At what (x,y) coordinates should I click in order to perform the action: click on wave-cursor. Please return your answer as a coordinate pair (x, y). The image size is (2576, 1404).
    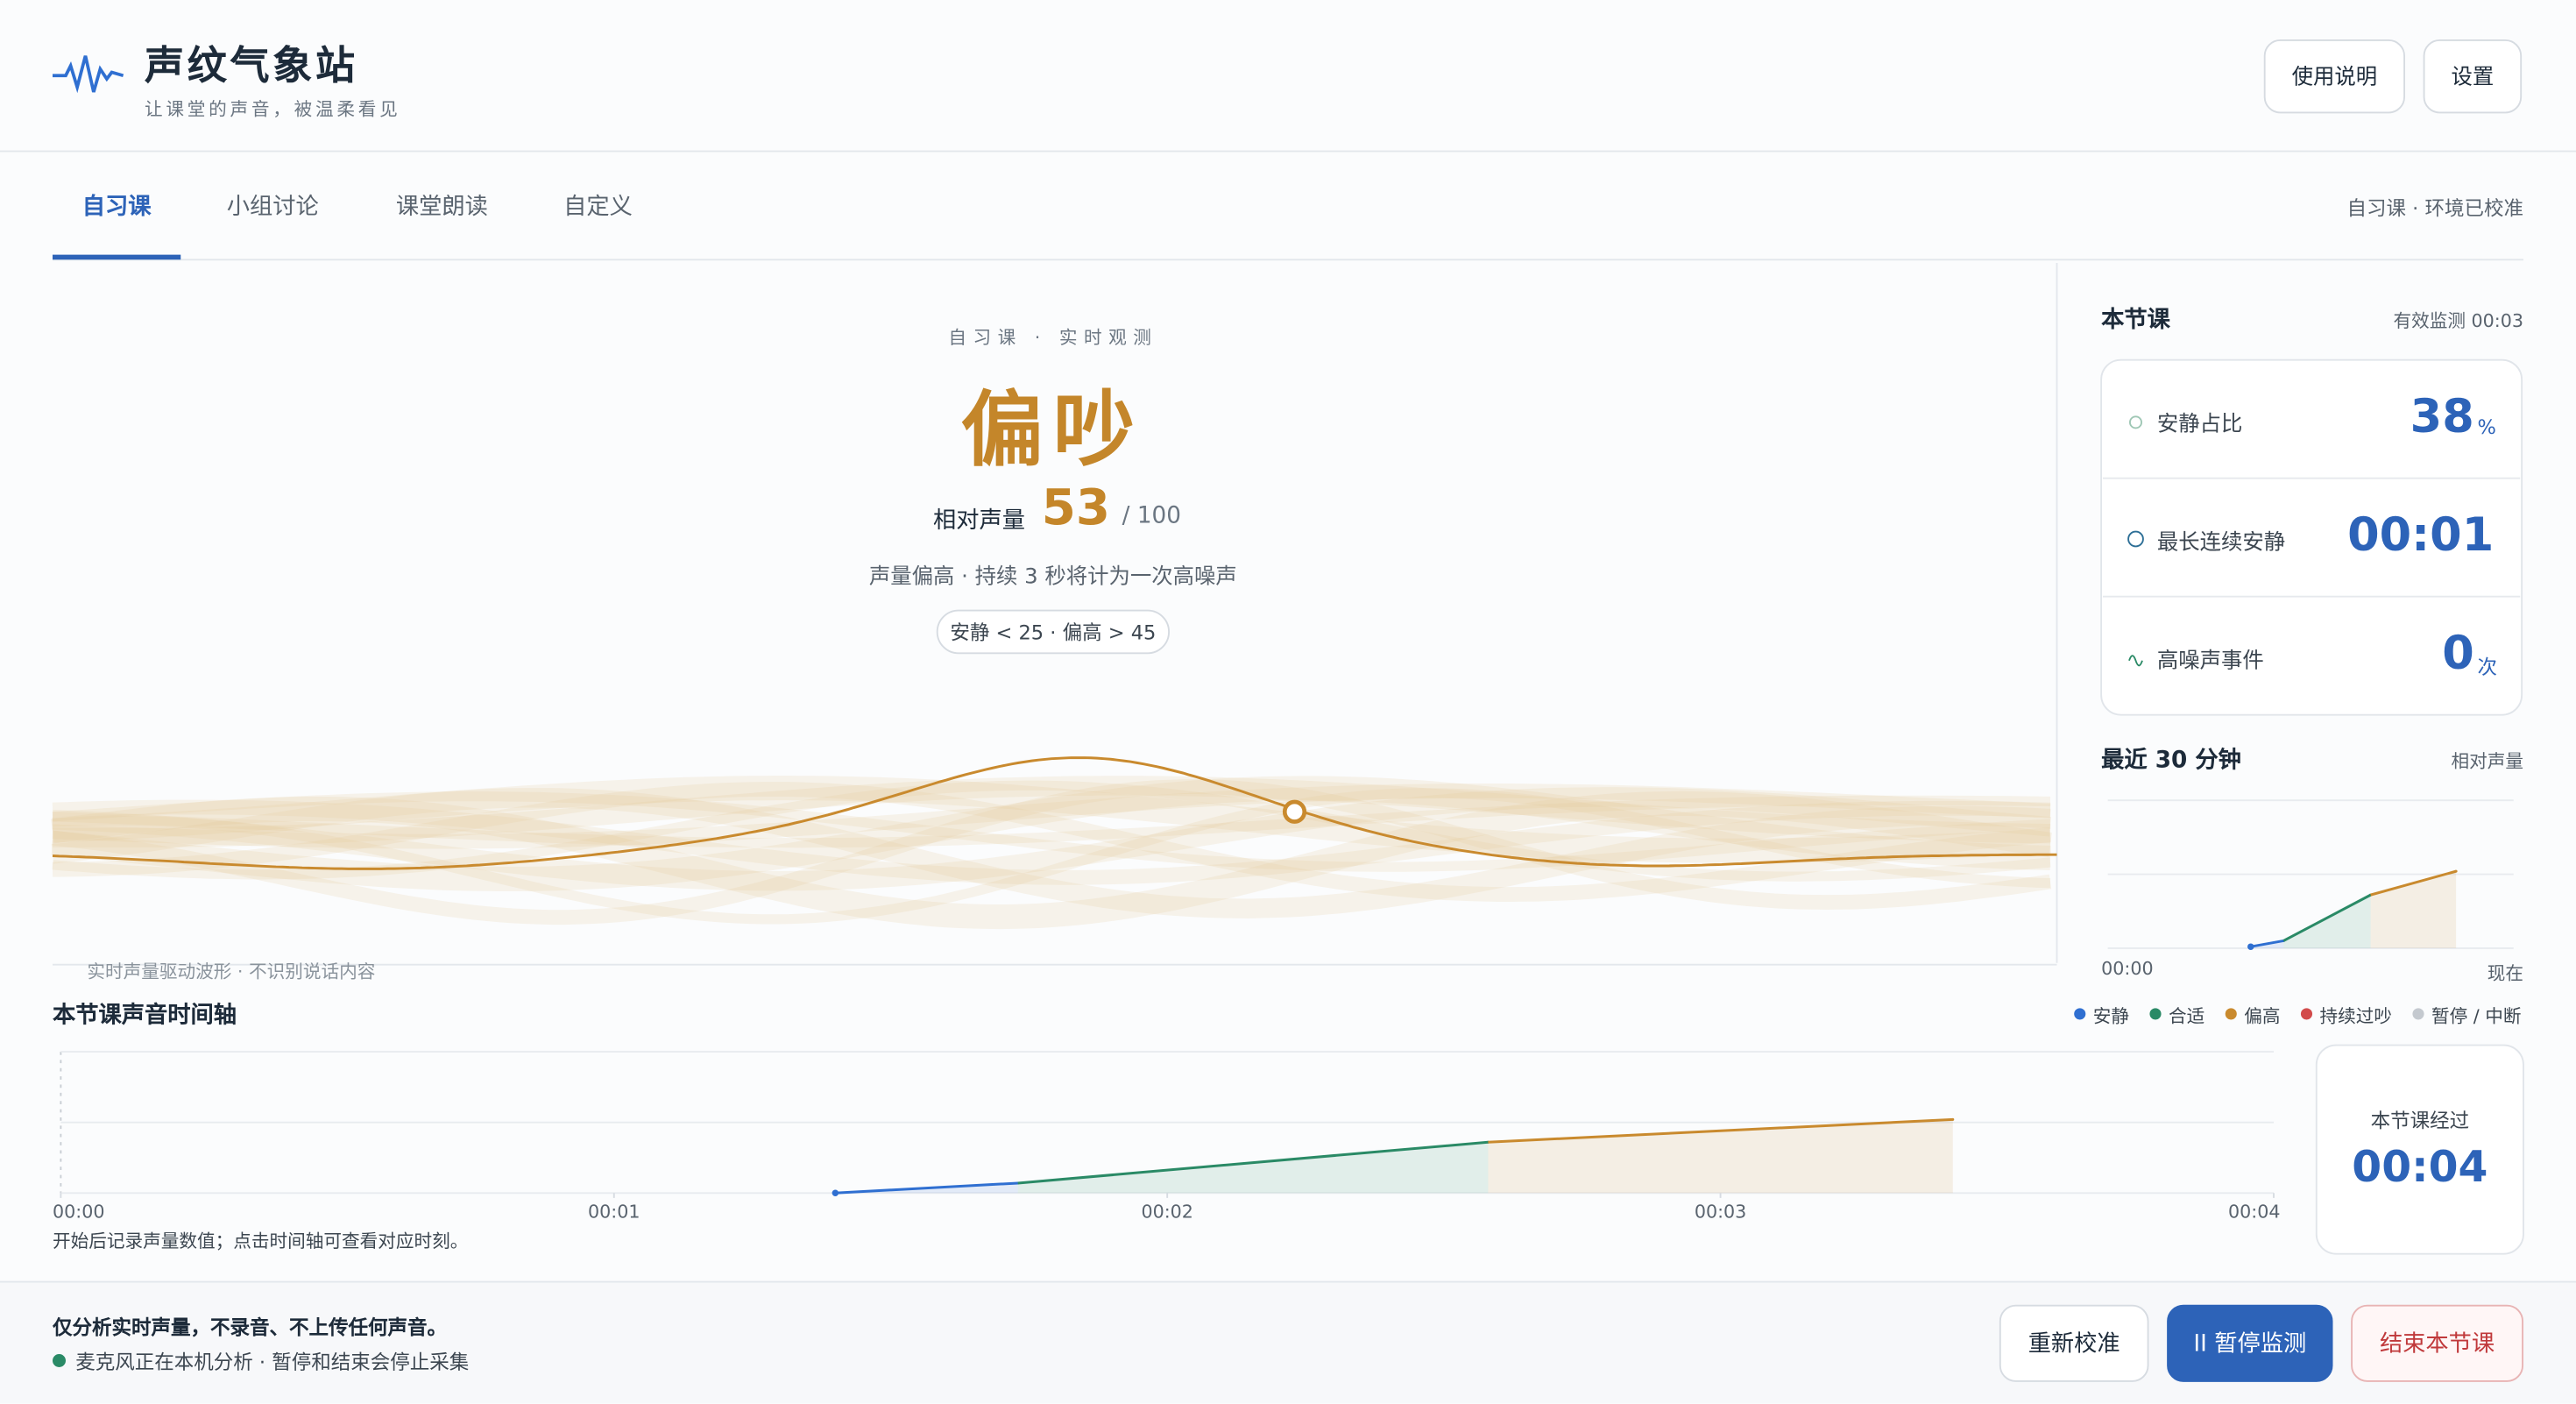
    Looking at the image, I should click on (1294, 811).